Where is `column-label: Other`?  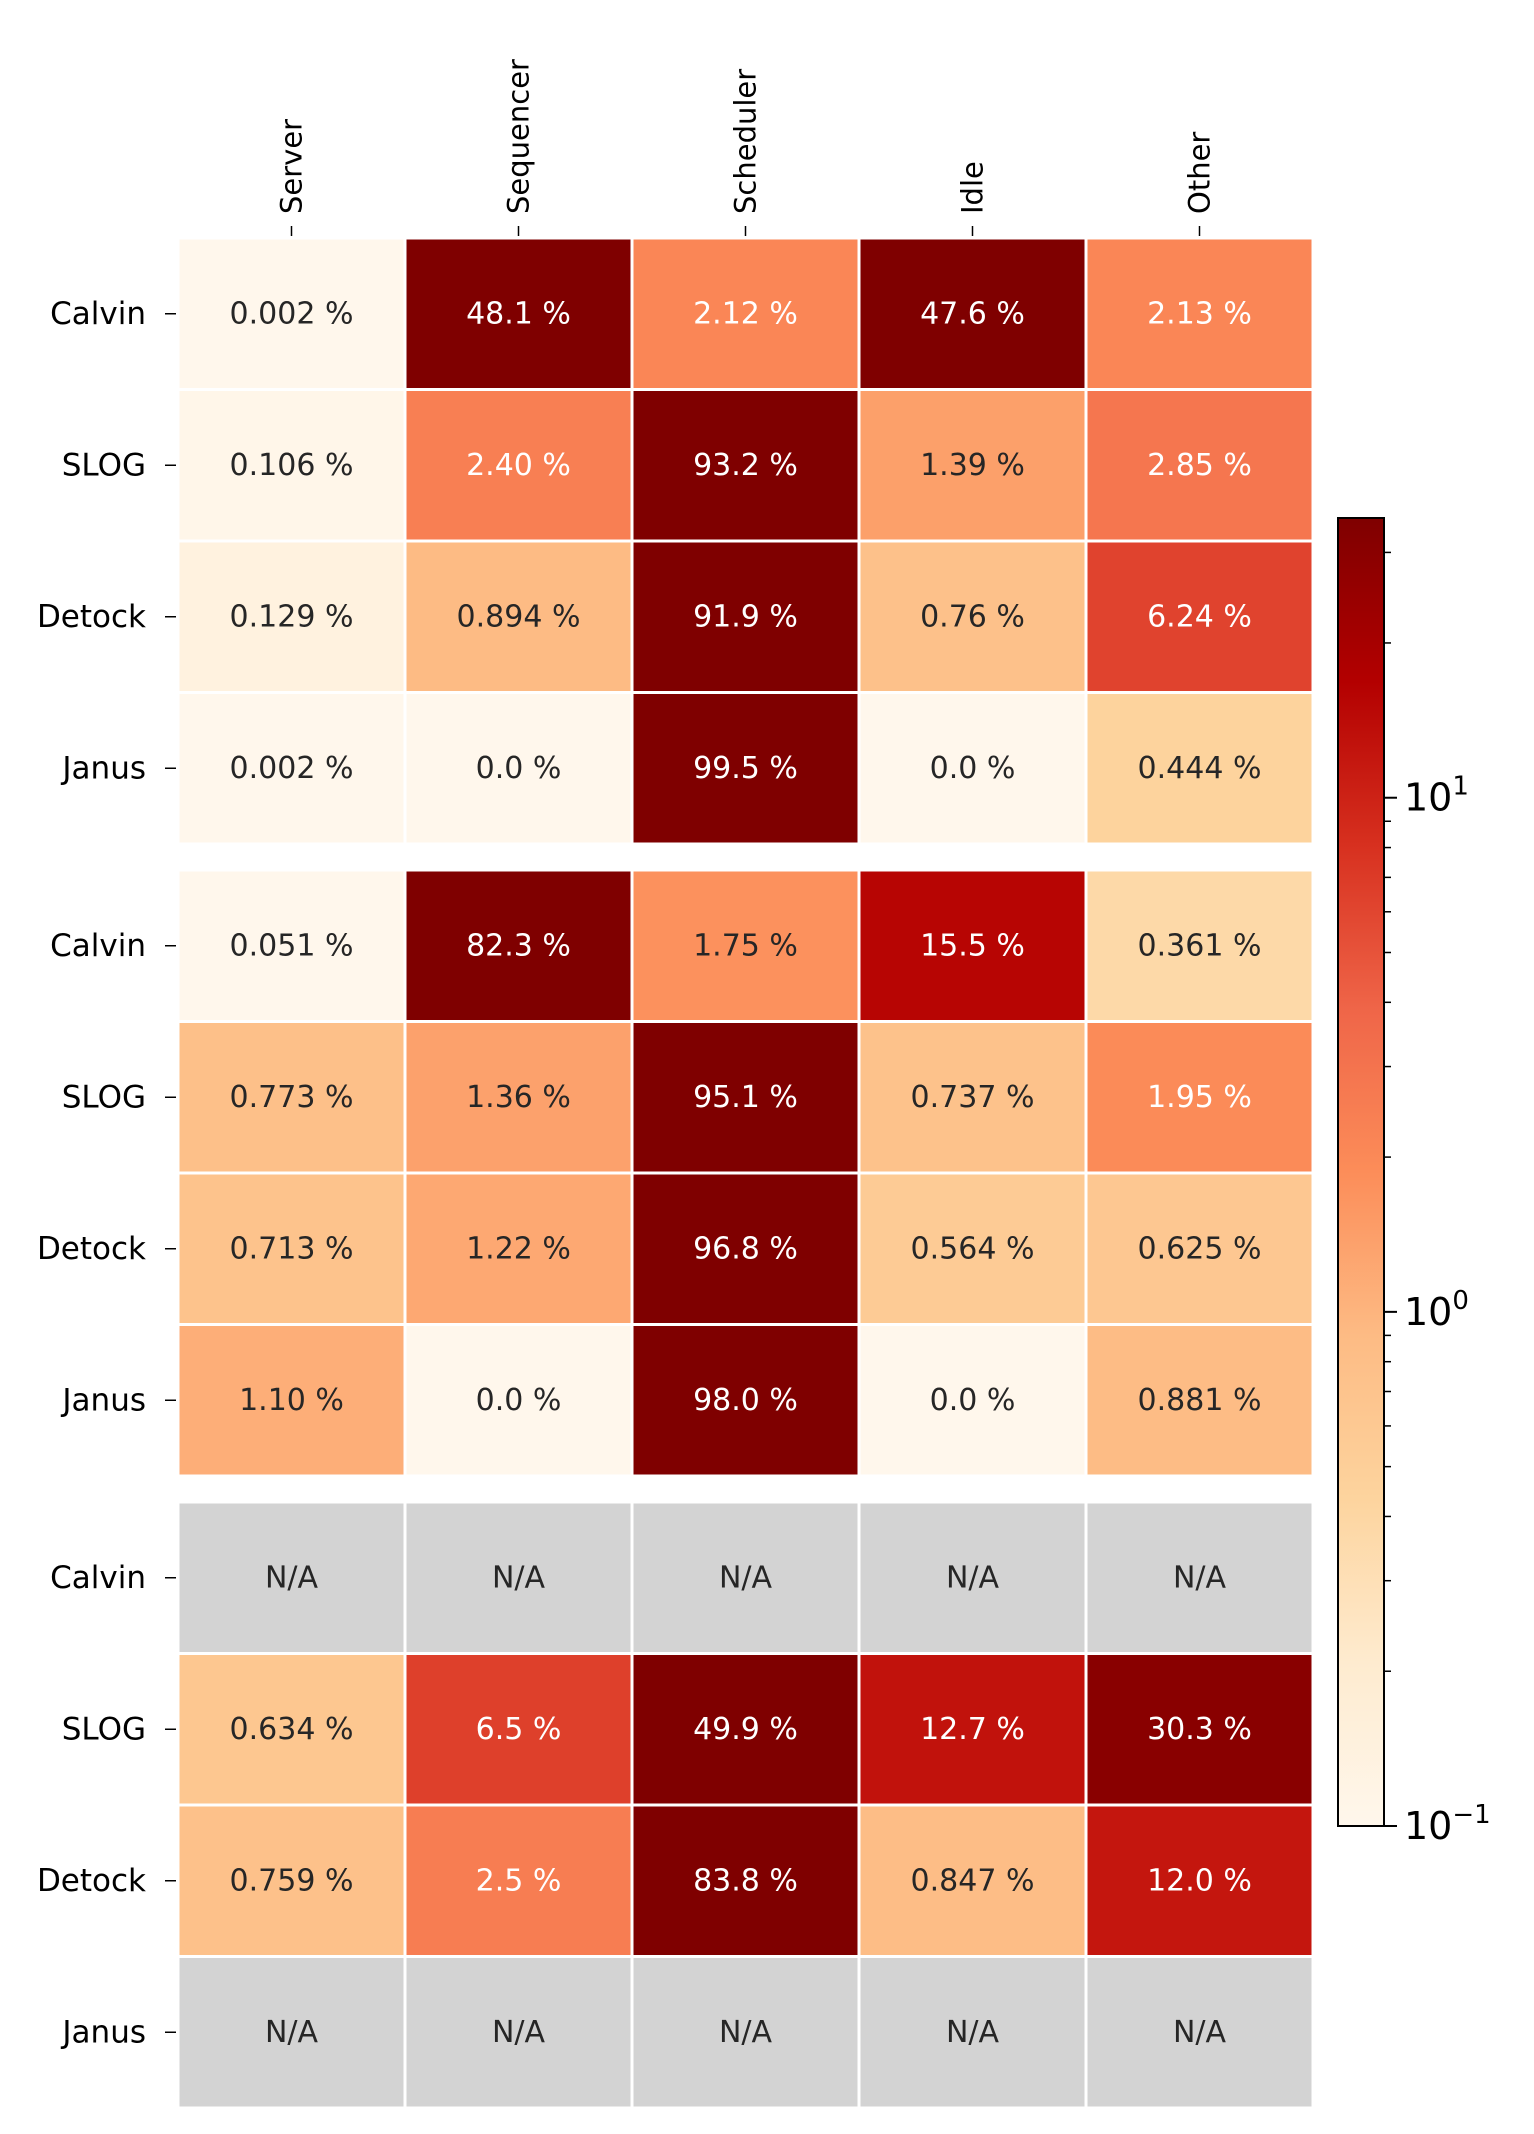 column-label: Other is located at coordinates (1200, 173).